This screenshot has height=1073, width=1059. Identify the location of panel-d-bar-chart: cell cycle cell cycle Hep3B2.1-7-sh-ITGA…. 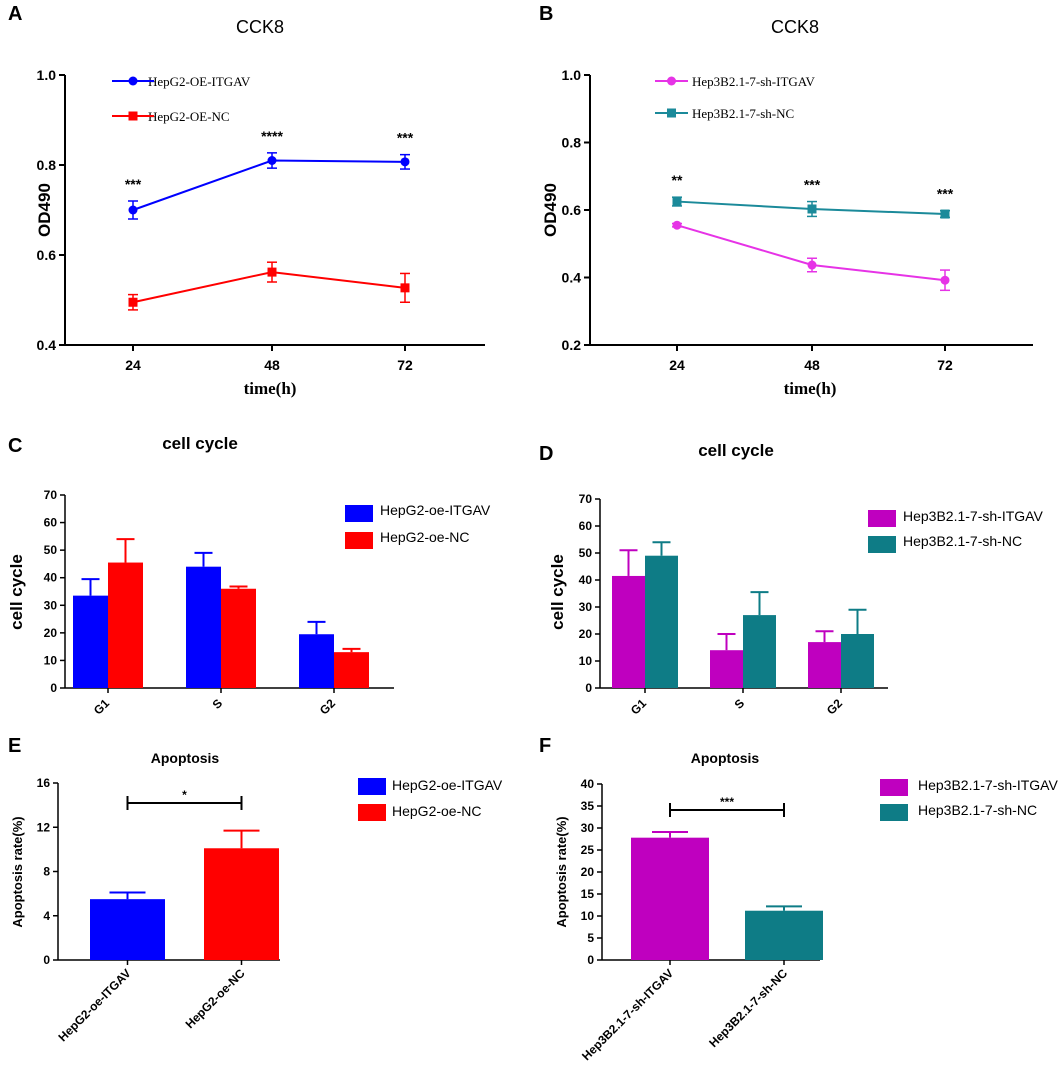
(795, 579).